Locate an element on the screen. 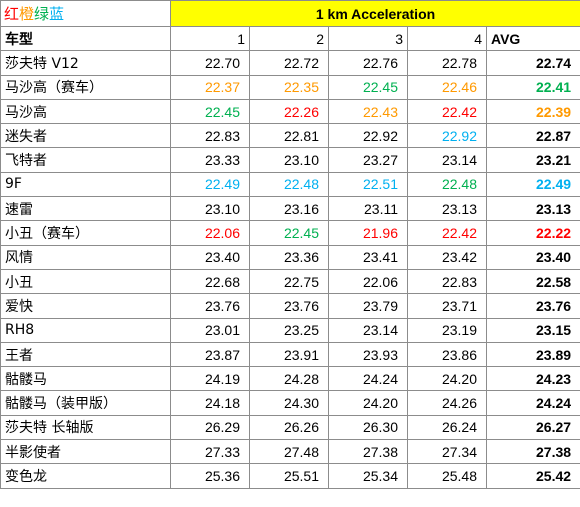 The width and height of the screenshot is (580, 507). run-3-cell: 23.14 is located at coordinates (368, 330).